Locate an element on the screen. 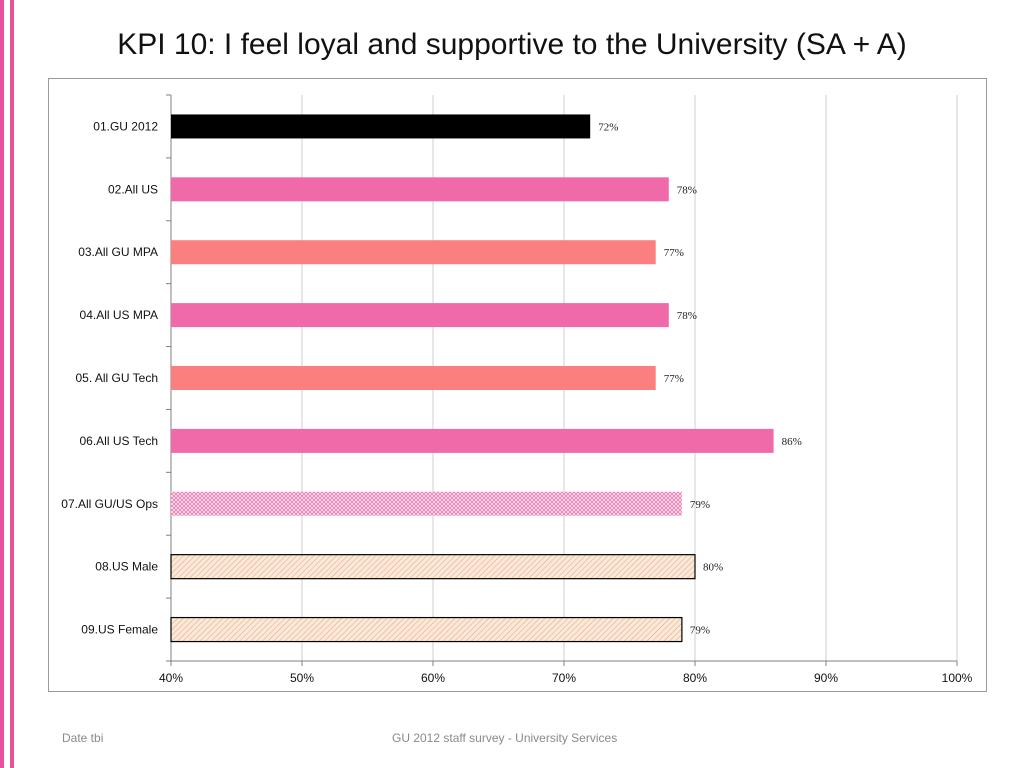  x-tick-label: 60% is located at coordinates (433, 678).